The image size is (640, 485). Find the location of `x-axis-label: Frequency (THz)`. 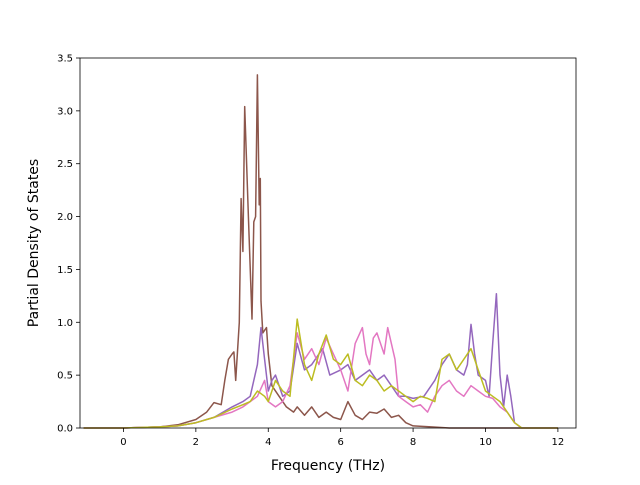

x-axis-label: Frequency (THz) is located at coordinates (328, 466).